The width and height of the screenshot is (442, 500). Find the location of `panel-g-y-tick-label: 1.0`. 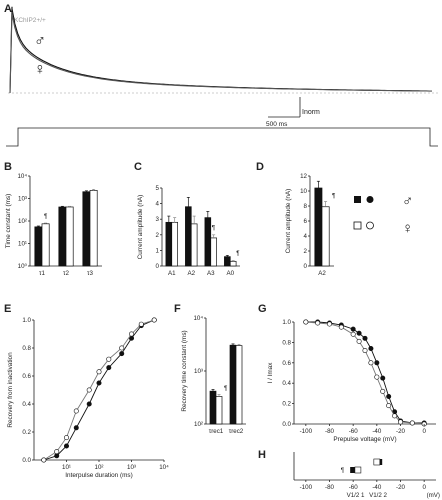

panel-g-y-tick-label: 1.0 is located at coordinates (286, 322).